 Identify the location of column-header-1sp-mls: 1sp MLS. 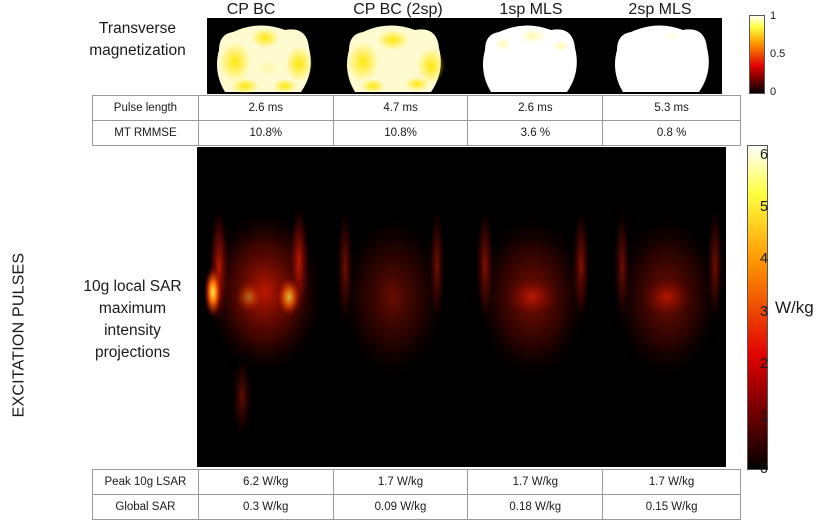
(531, 9).